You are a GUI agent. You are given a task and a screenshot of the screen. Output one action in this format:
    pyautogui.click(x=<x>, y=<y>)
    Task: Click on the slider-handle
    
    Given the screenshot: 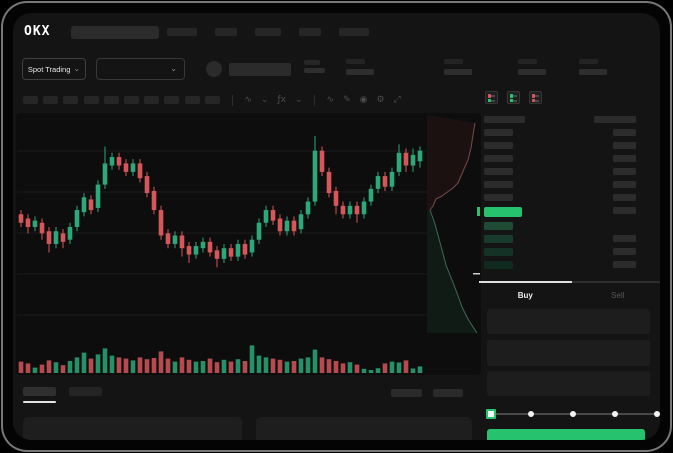 What is the action you would take?
    pyautogui.click(x=491, y=414)
    